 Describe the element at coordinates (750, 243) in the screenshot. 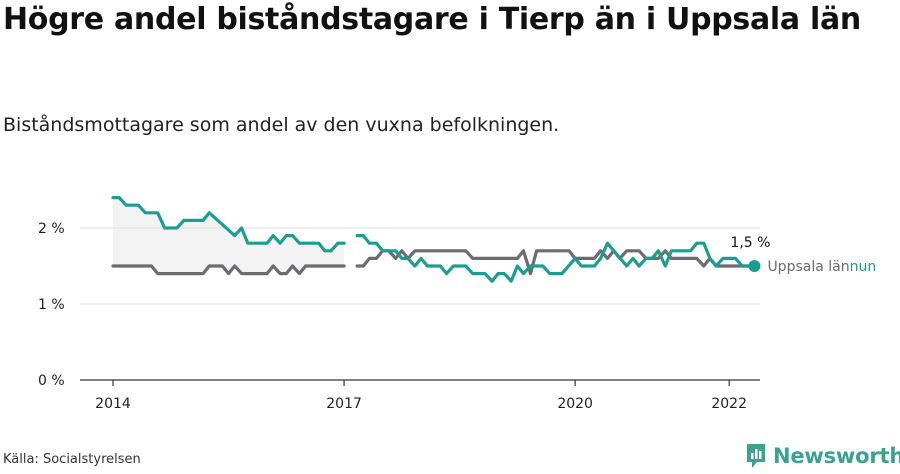

I see `end-value-annotation: 1,5 %` at that location.